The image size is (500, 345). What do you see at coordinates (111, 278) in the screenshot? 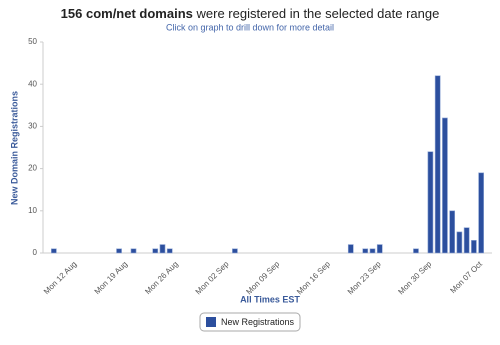
I see `x-tick-label: Mon 19 Aug` at bounding box center [111, 278].